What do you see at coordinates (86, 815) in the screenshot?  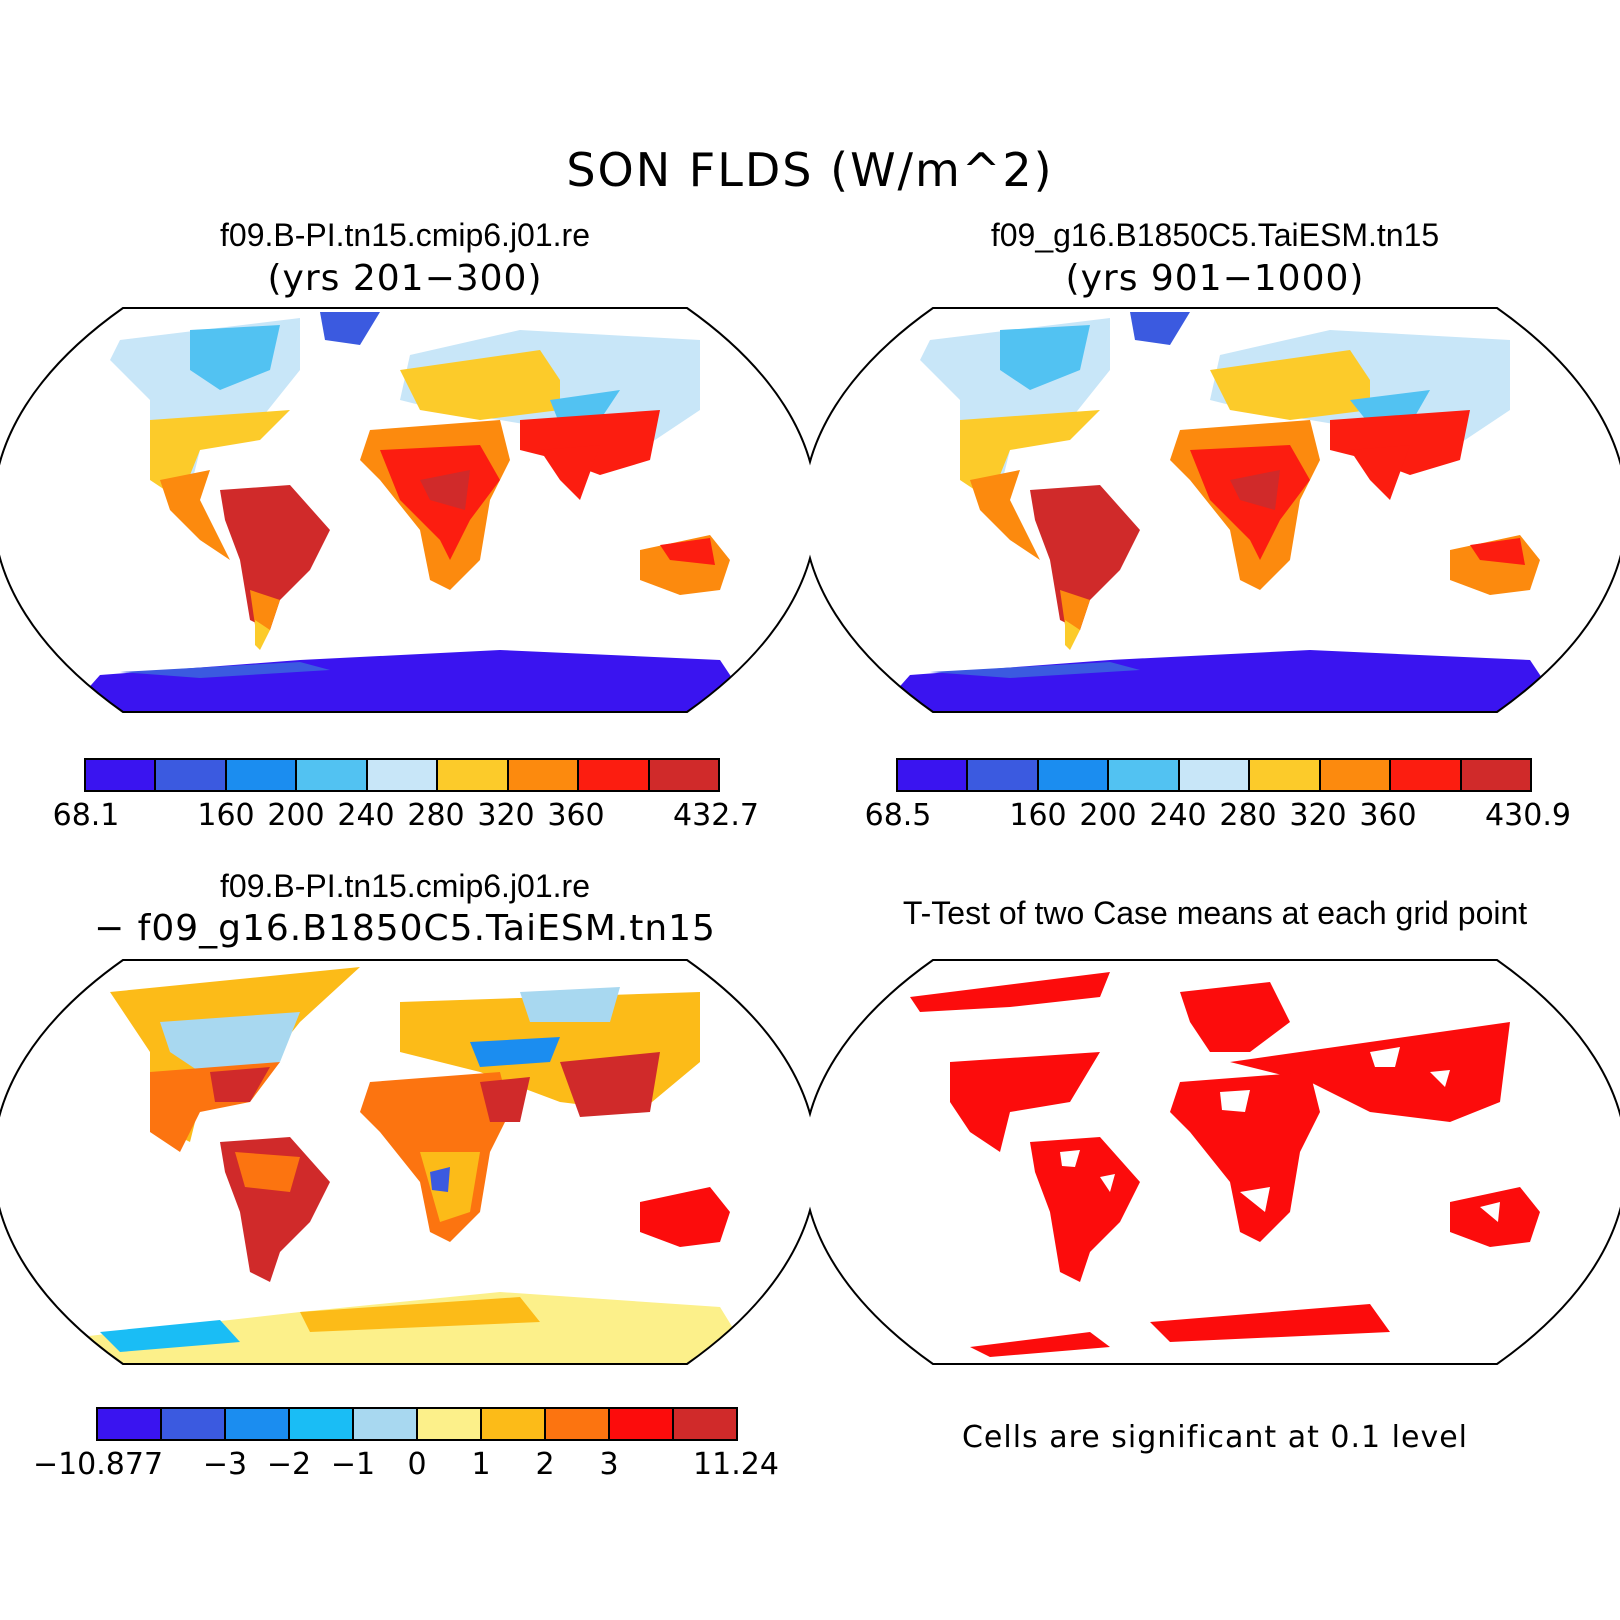 I see `colorbar-tick-label: 68.1` at bounding box center [86, 815].